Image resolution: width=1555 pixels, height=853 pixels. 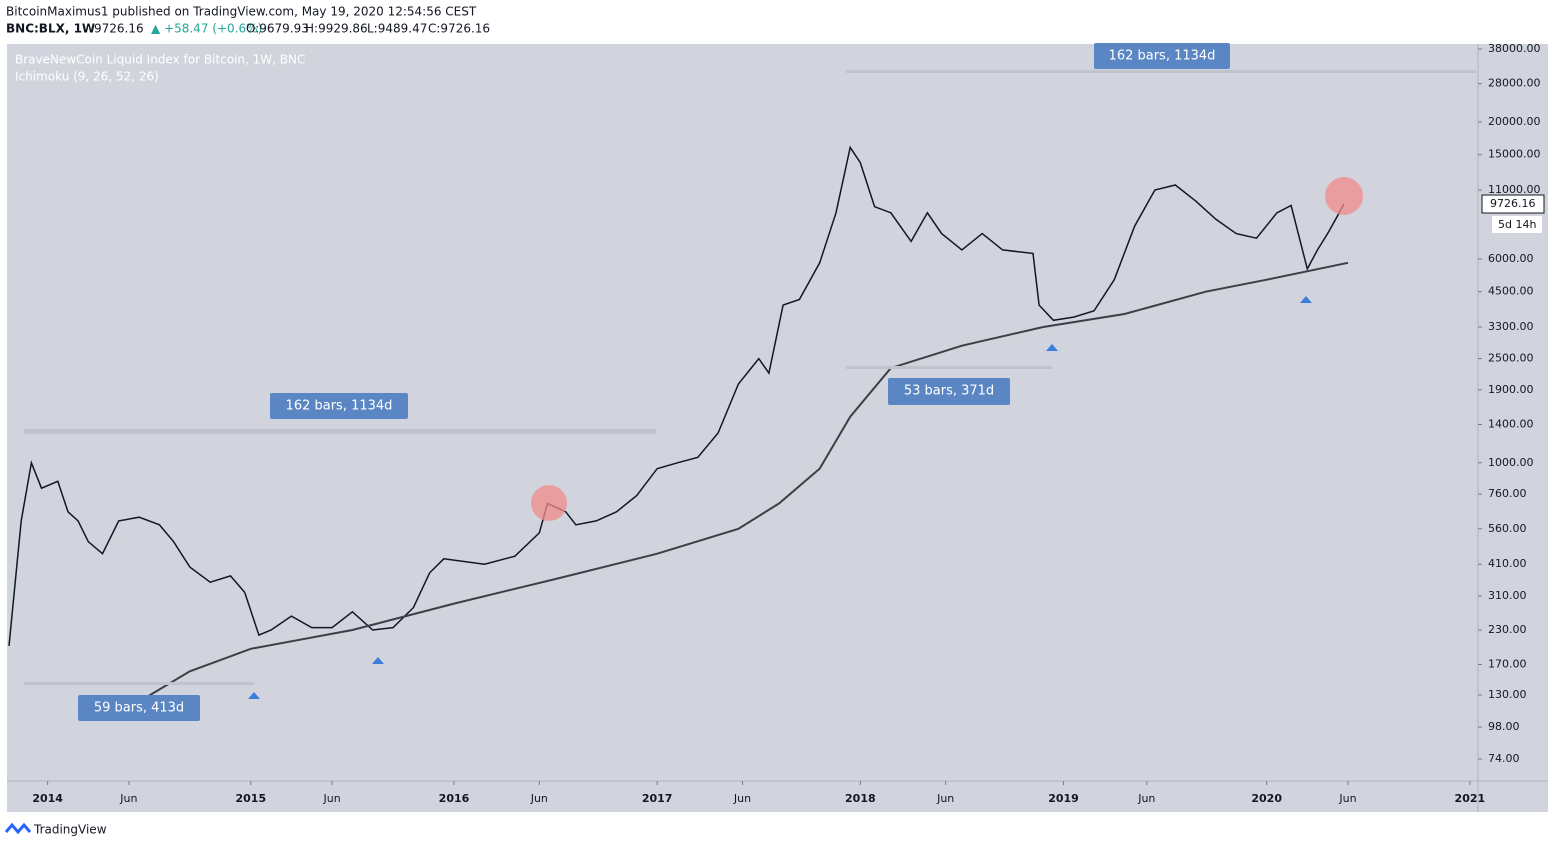 What do you see at coordinates (860, 798) in the screenshot?
I see `x-tick-label: 2018` at bounding box center [860, 798].